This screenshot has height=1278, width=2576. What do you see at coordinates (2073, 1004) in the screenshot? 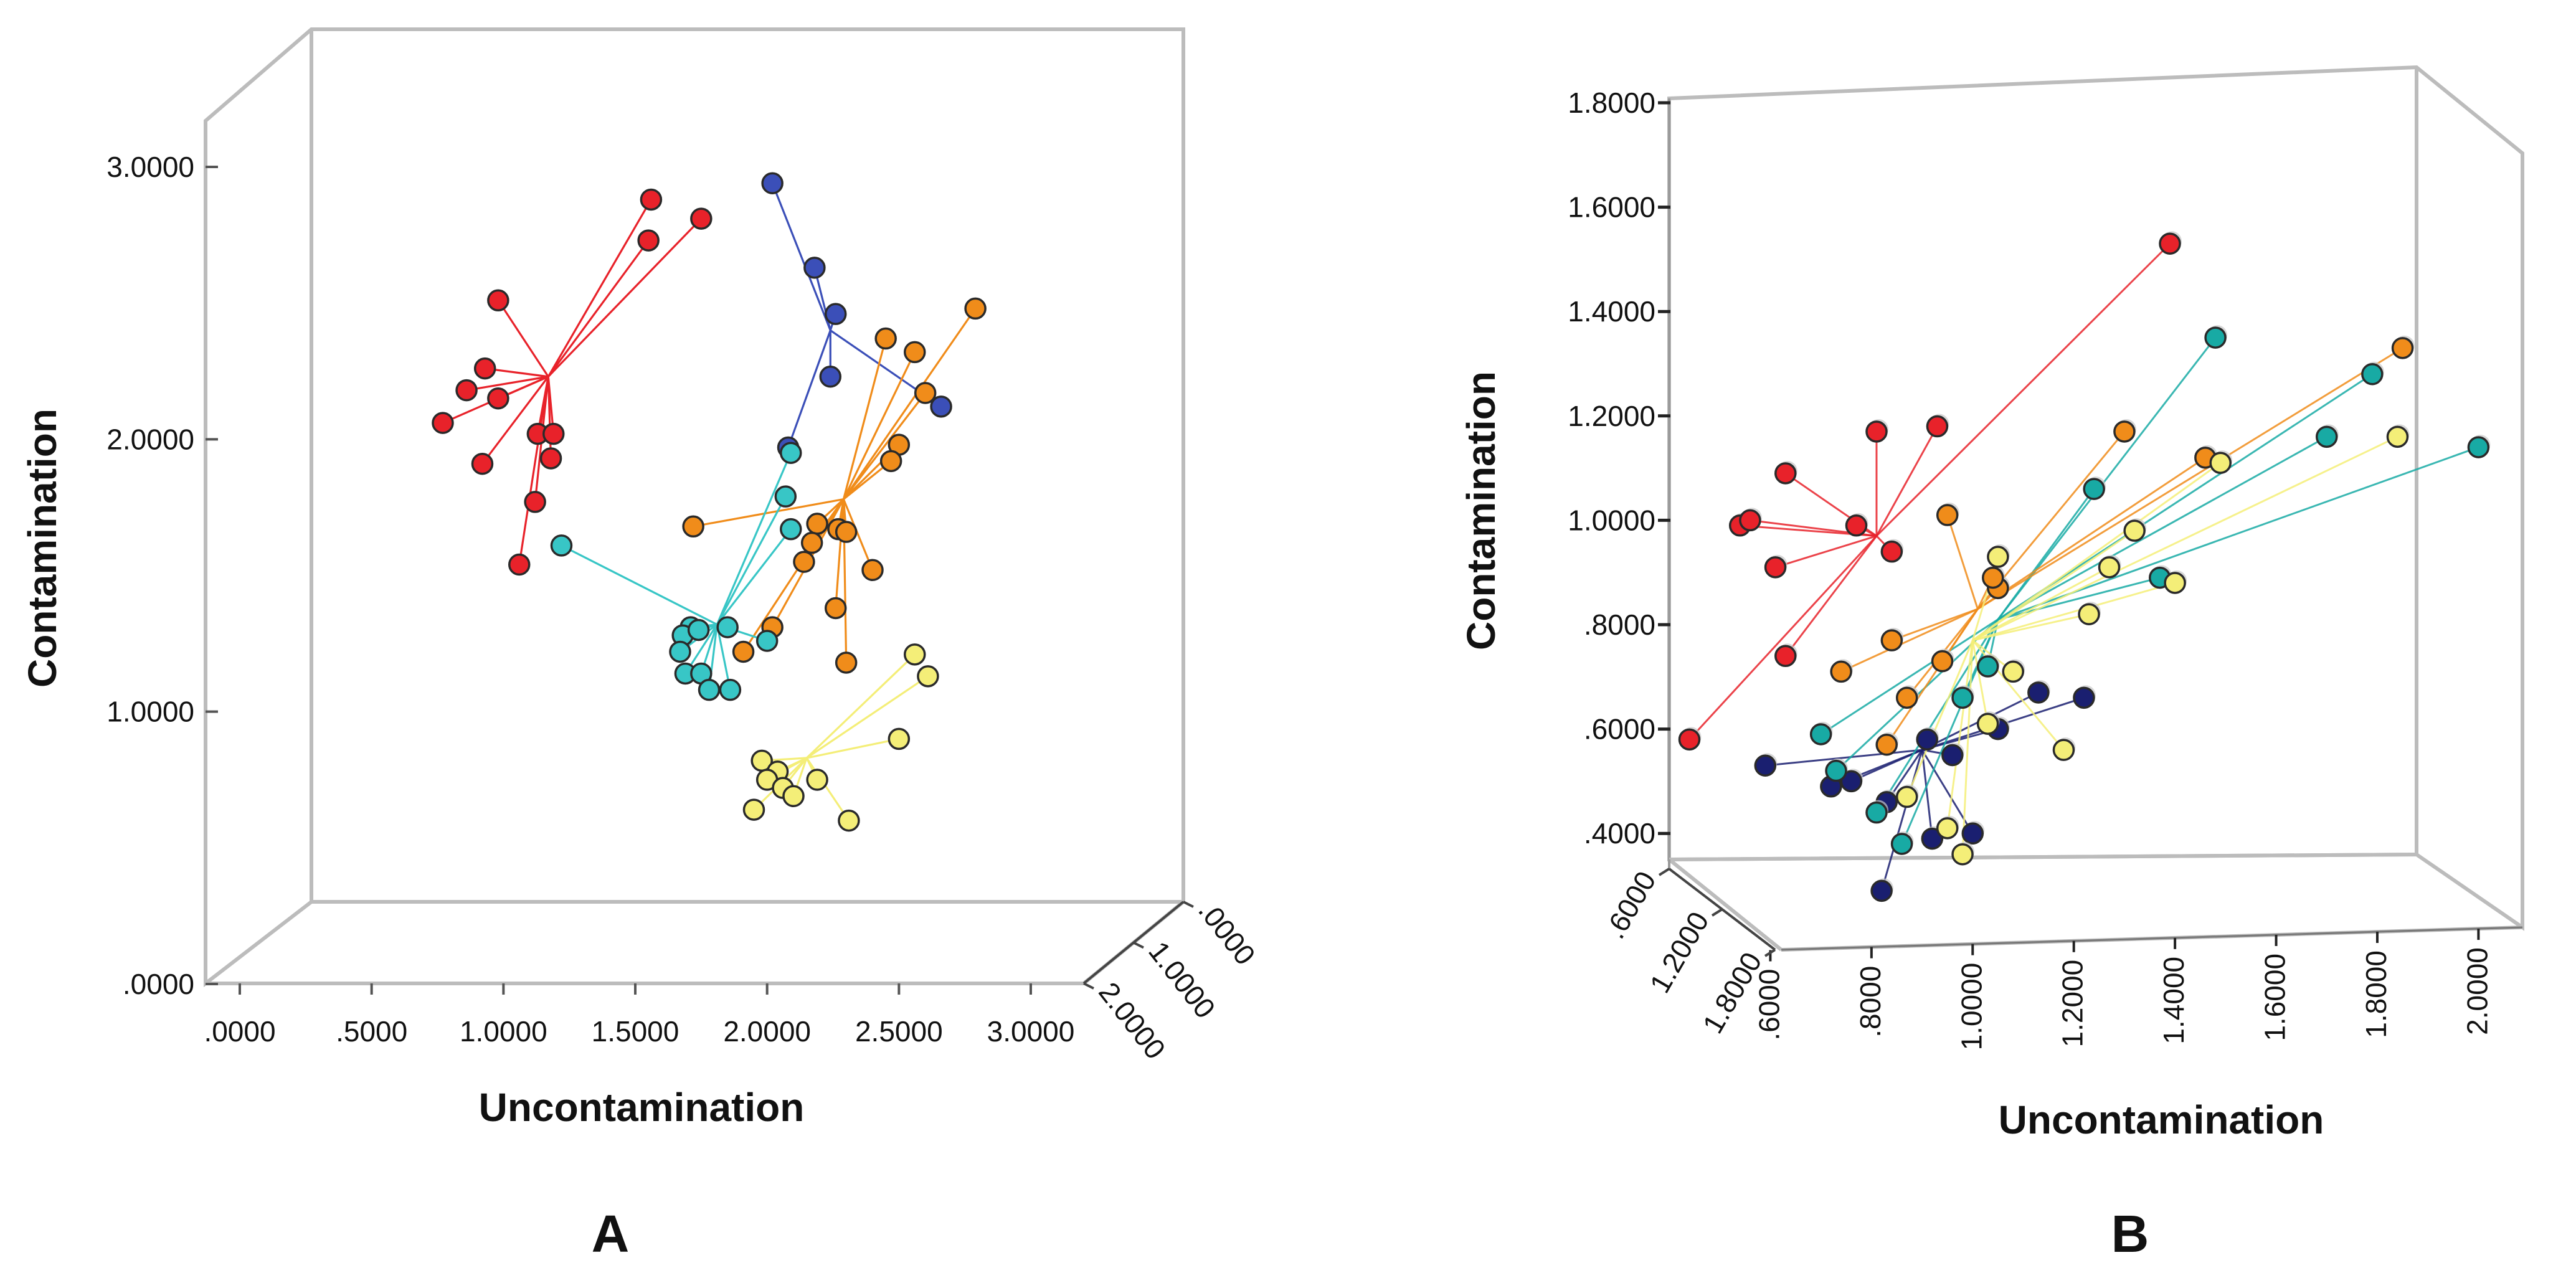
I see `x-tick-label: 1.2000` at bounding box center [2073, 1004].